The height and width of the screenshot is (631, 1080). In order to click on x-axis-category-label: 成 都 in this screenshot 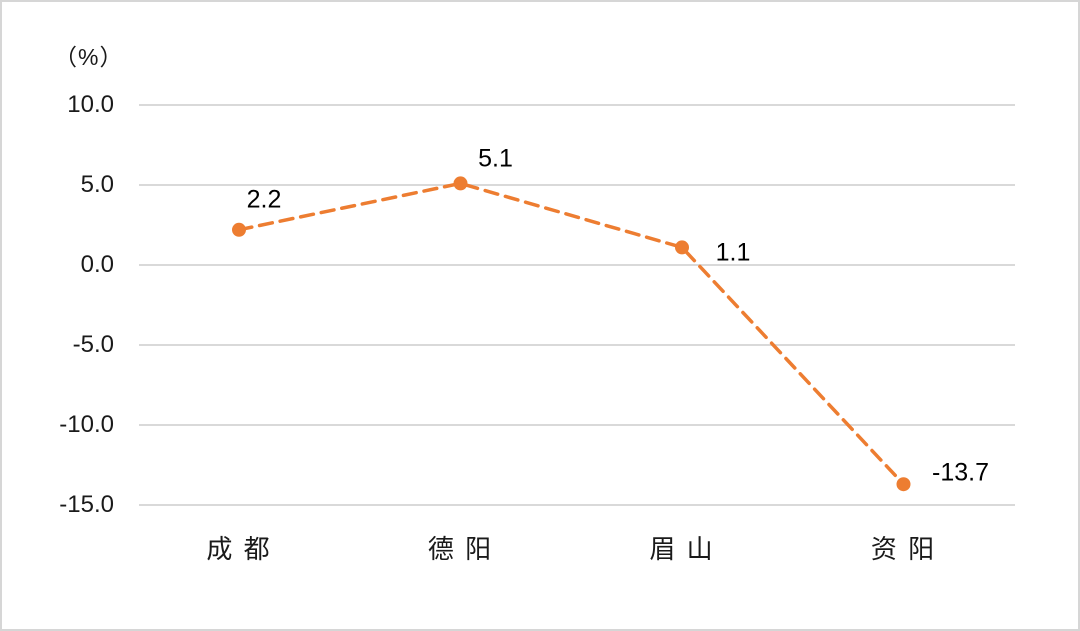, I will do `click(239, 549)`.